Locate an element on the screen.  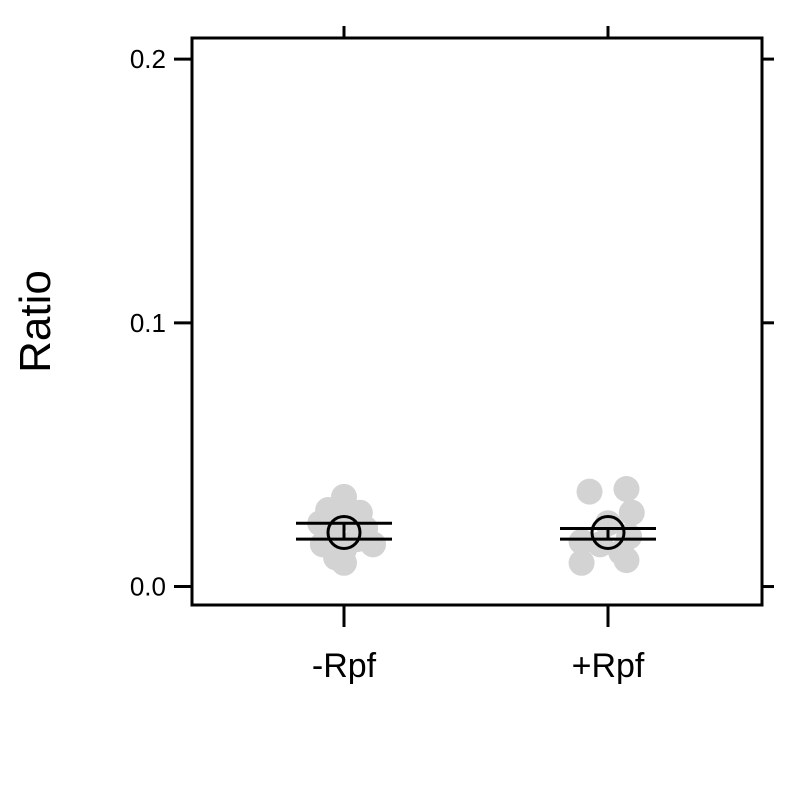
y-tick-label: 0.0 is located at coordinates (148, 587).